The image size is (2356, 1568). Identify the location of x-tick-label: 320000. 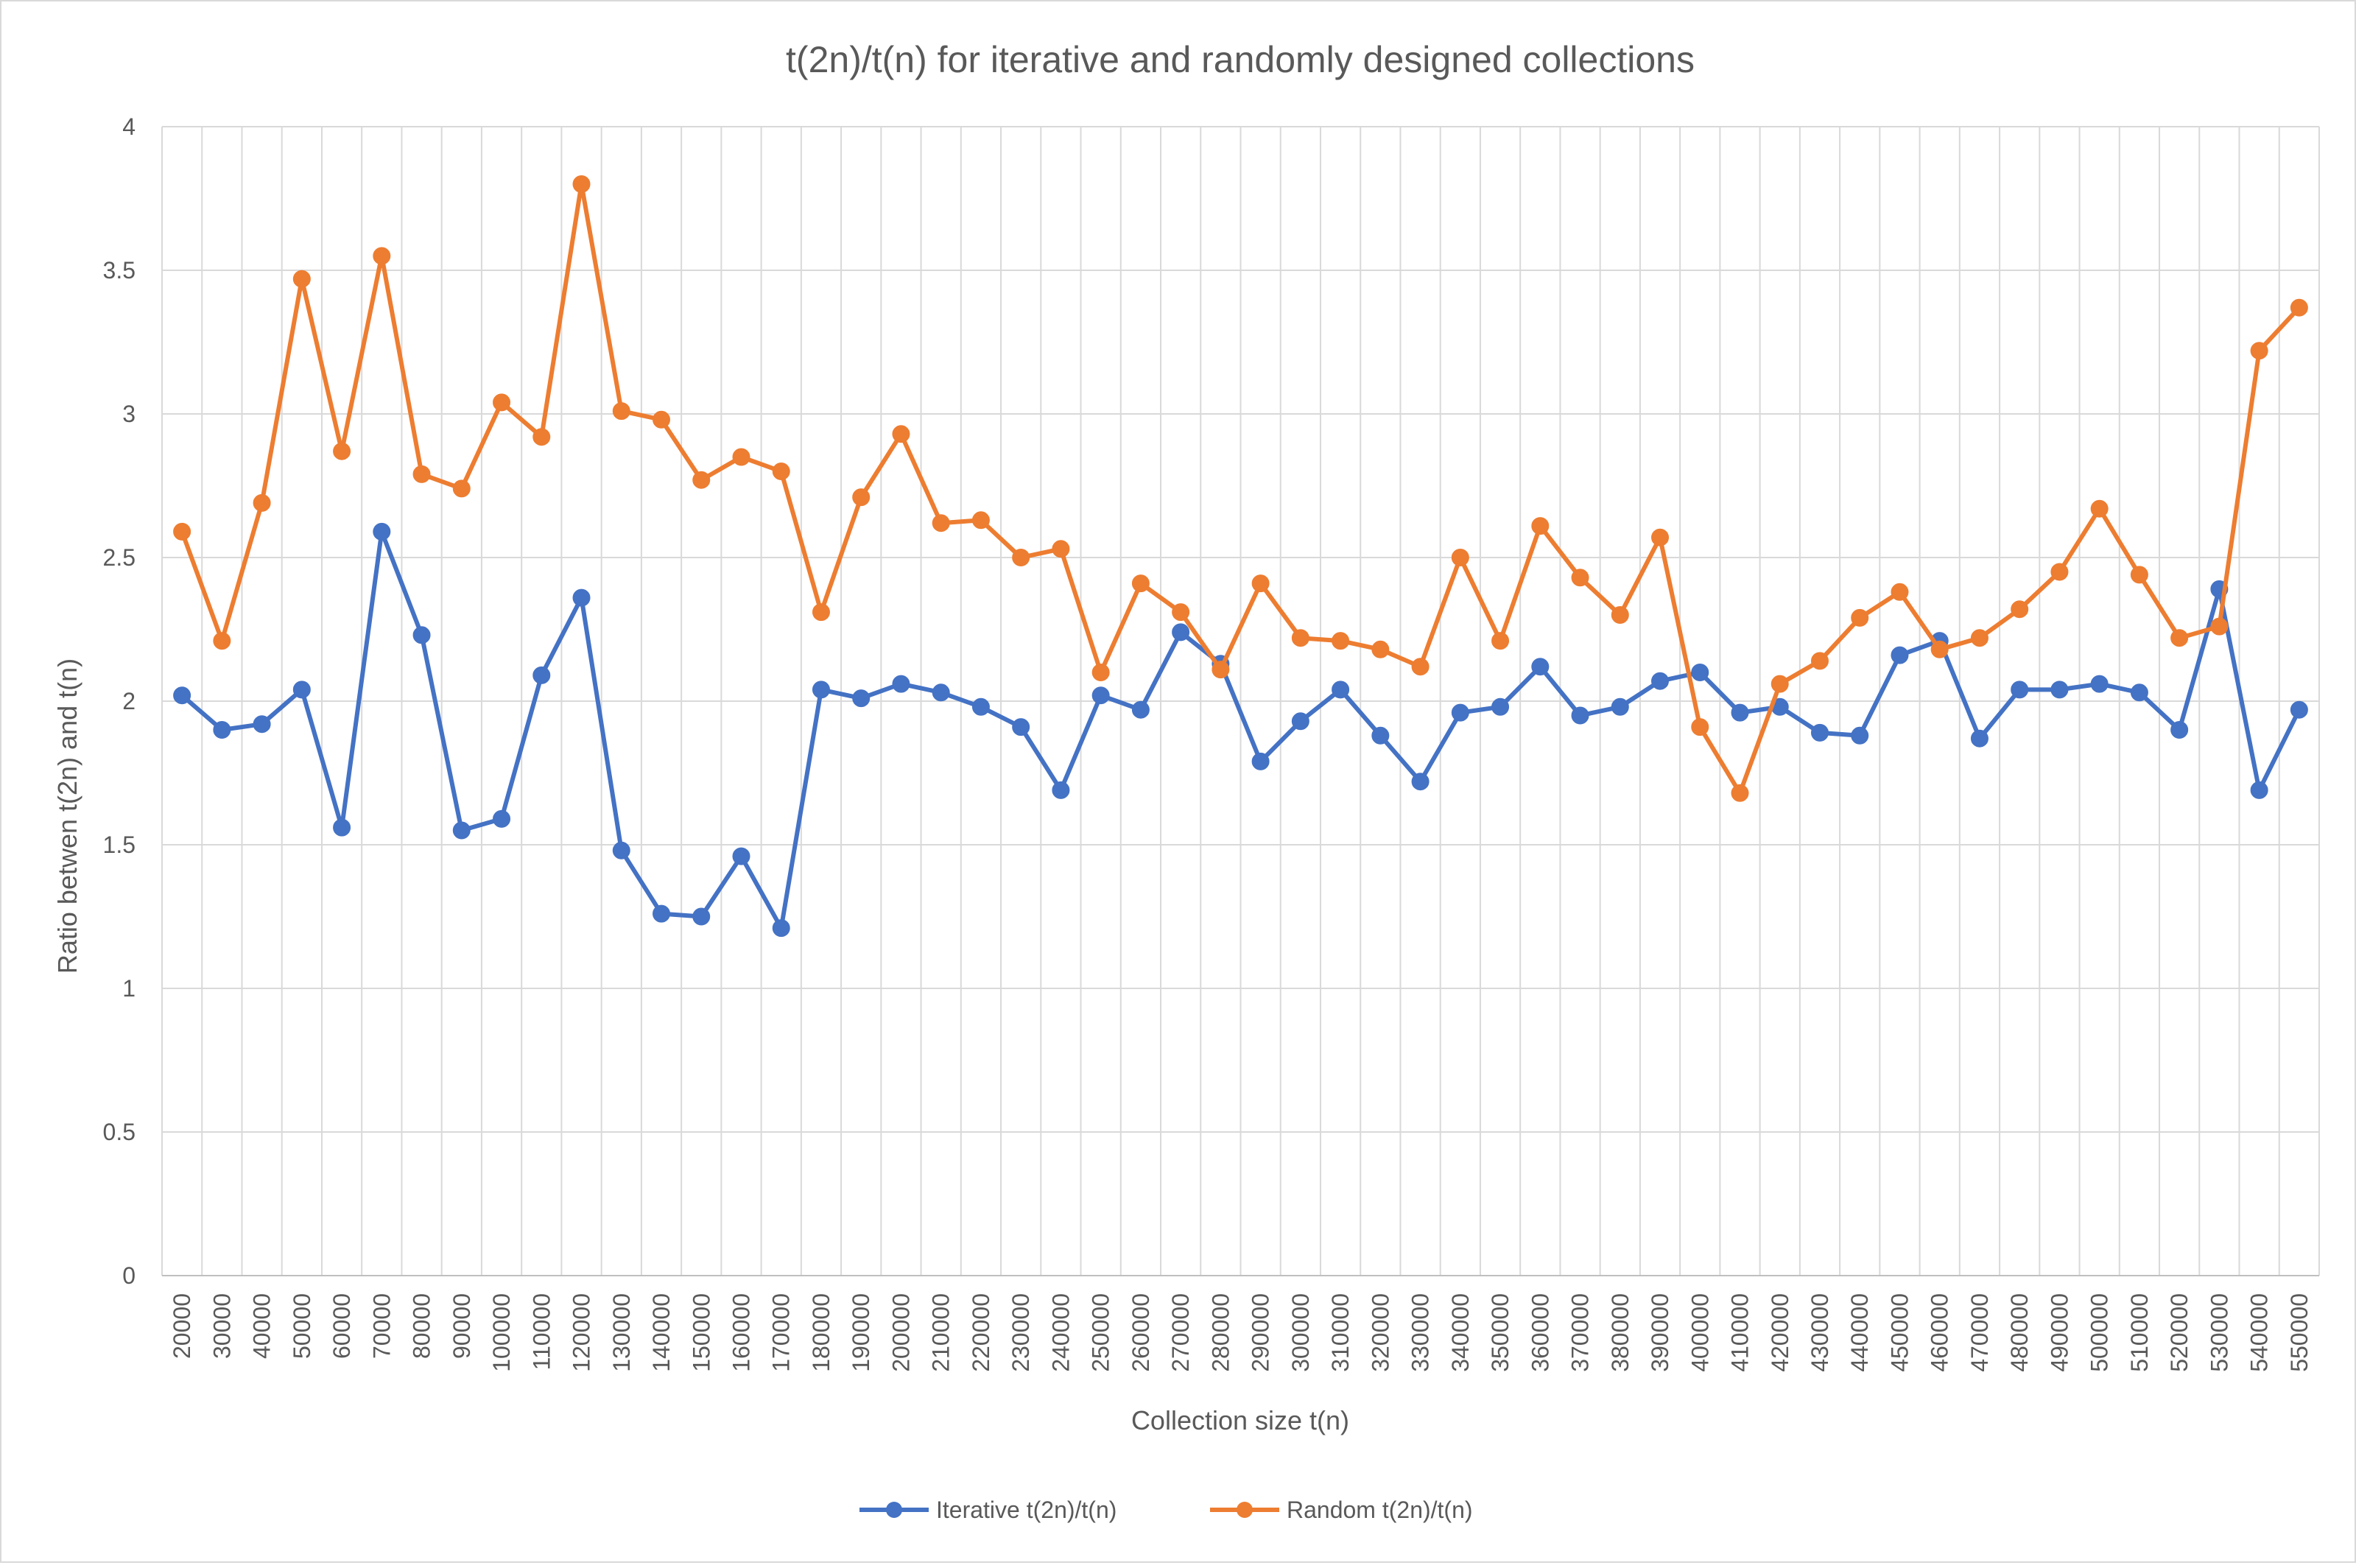
(1380, 1332).